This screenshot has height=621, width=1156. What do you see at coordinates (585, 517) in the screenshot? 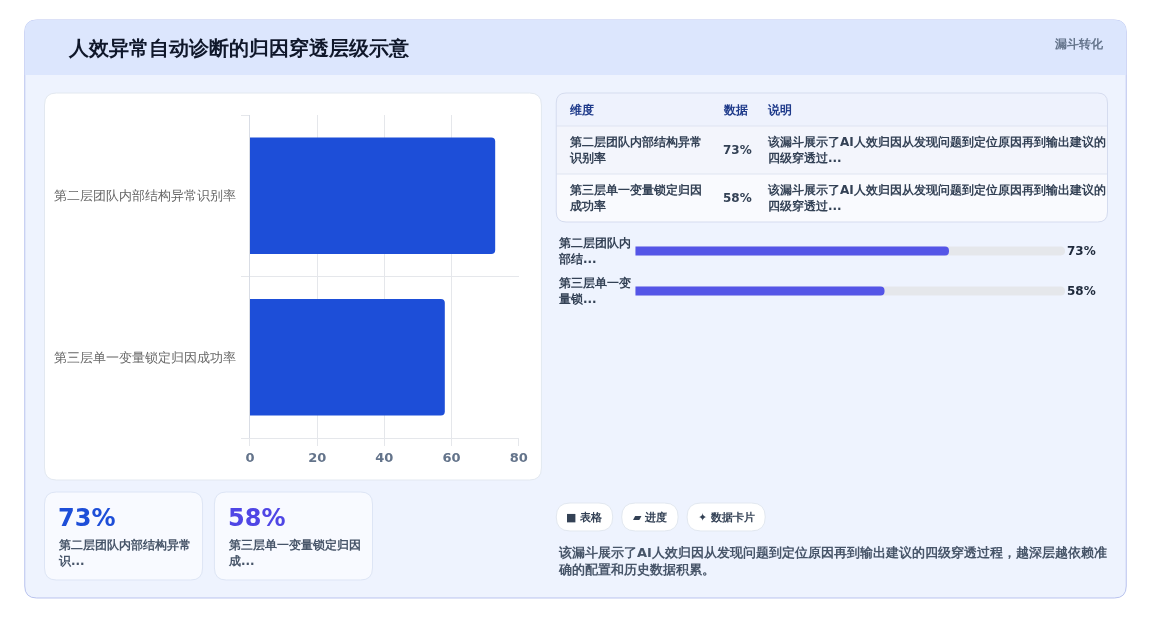
I see `text: ■ 表格` at bounding box center [585, 517].